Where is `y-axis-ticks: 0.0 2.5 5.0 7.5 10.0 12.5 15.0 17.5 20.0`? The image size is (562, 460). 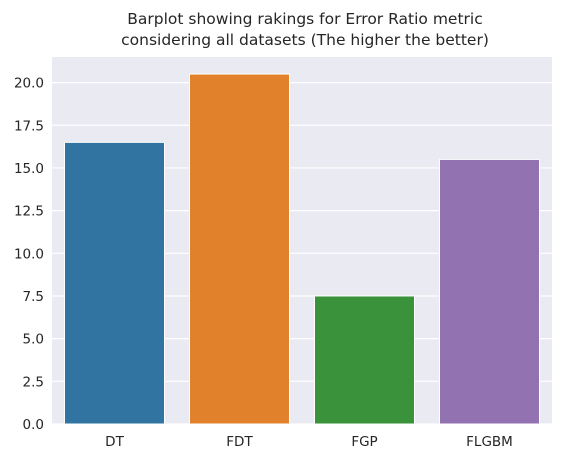 y-axis-ticks: 0.0 2.5 5.0 7.5 10.0 12.5 15.0 17.5 20.0 is located at coordinates (29, 254).